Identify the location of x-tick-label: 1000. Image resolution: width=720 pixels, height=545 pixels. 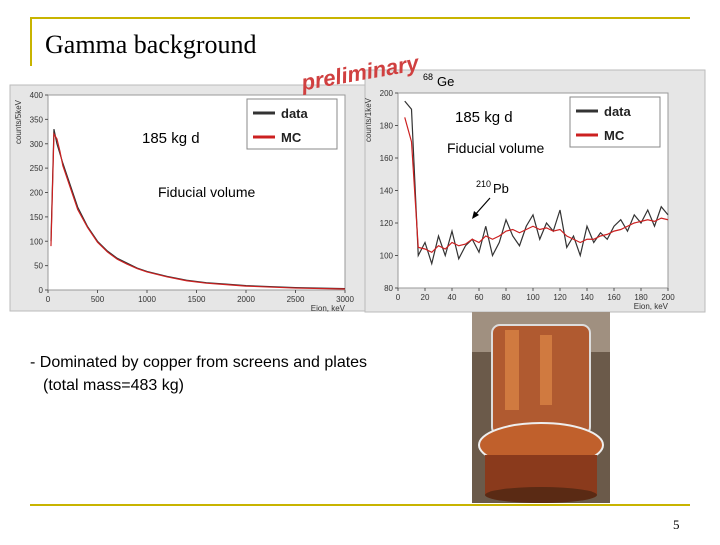
(147, 299).